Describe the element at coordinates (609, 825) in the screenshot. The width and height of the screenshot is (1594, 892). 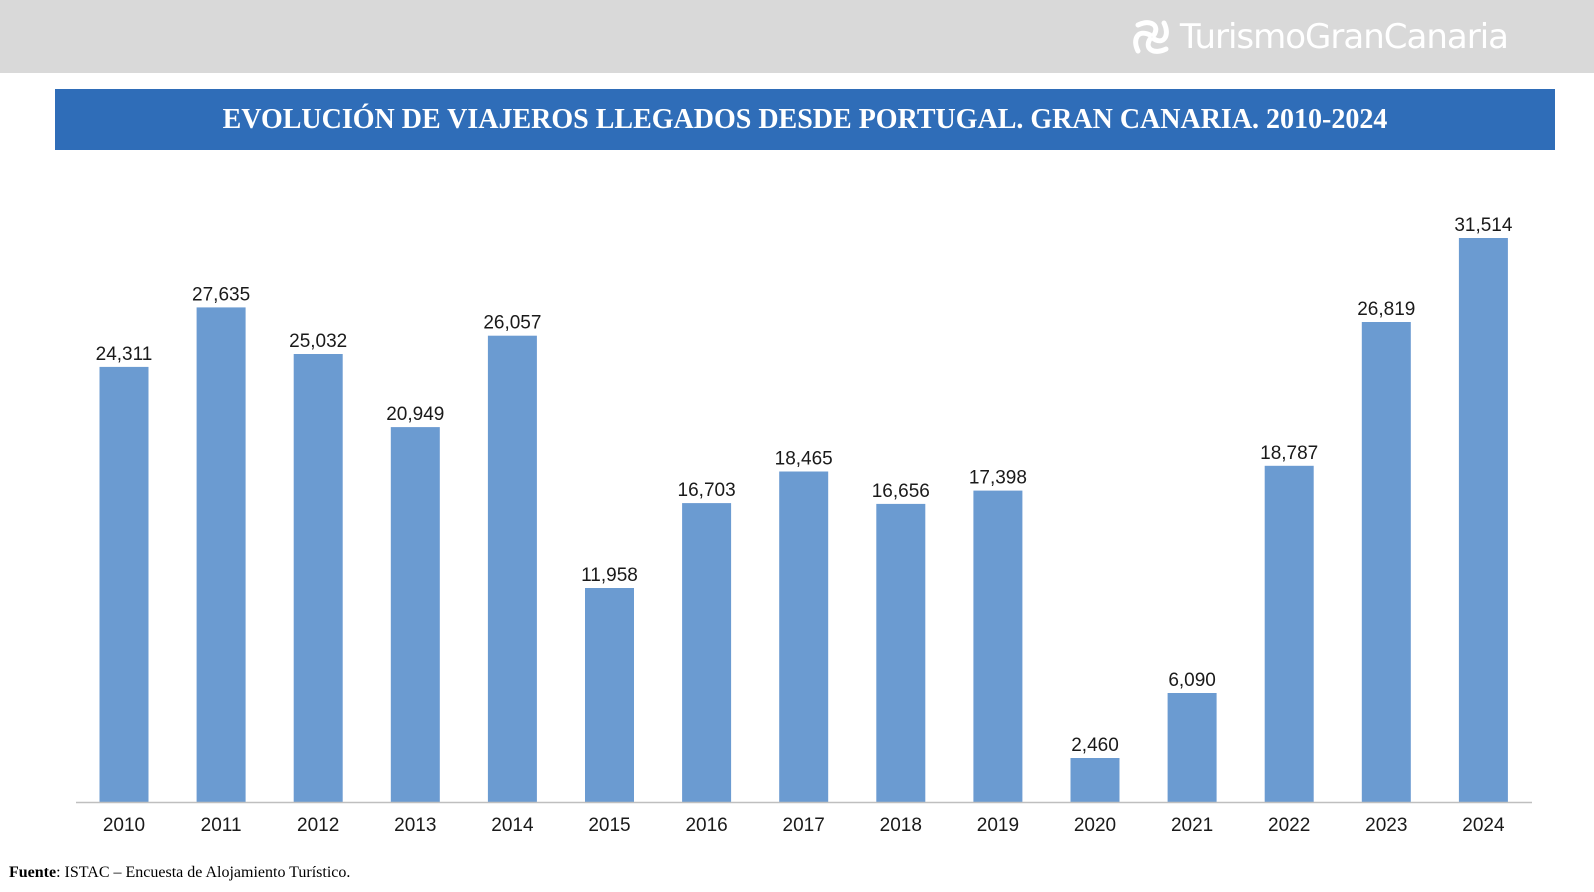
I see `x-tick-label-2015: 2015` at that location.